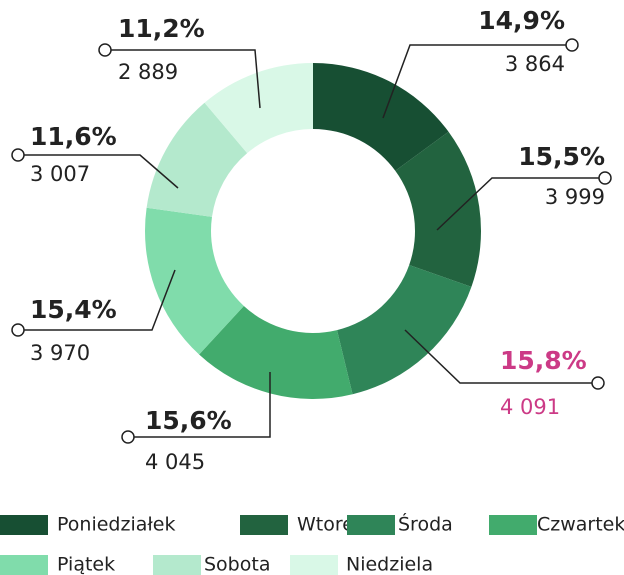 This screenshot has height=575, width=624. I want to click on legend-label: Piątek, so click(86, 564).